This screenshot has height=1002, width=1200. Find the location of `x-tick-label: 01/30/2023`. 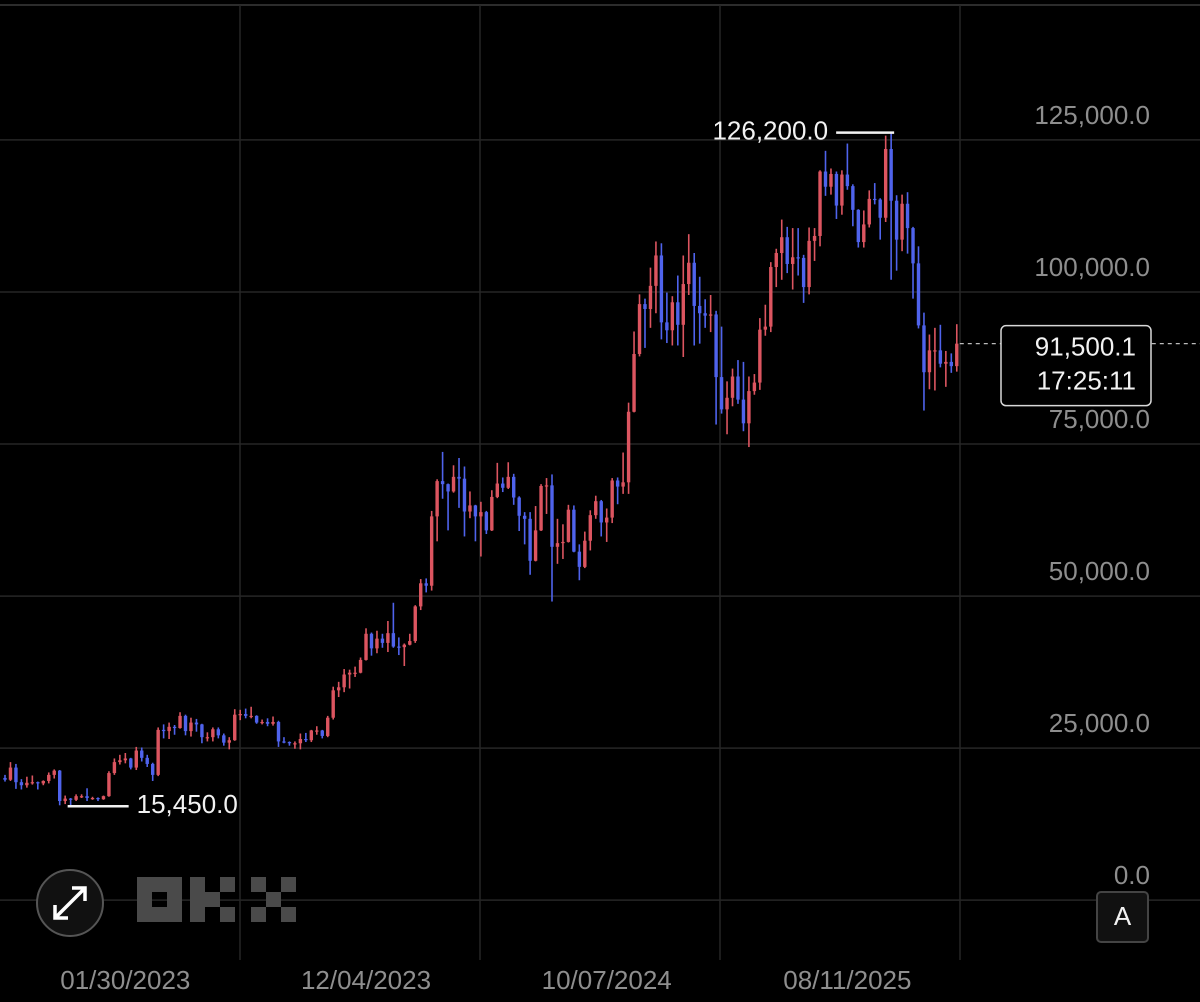

x-tick-label: 01/30/2023 is located at coordinates (125, 980).